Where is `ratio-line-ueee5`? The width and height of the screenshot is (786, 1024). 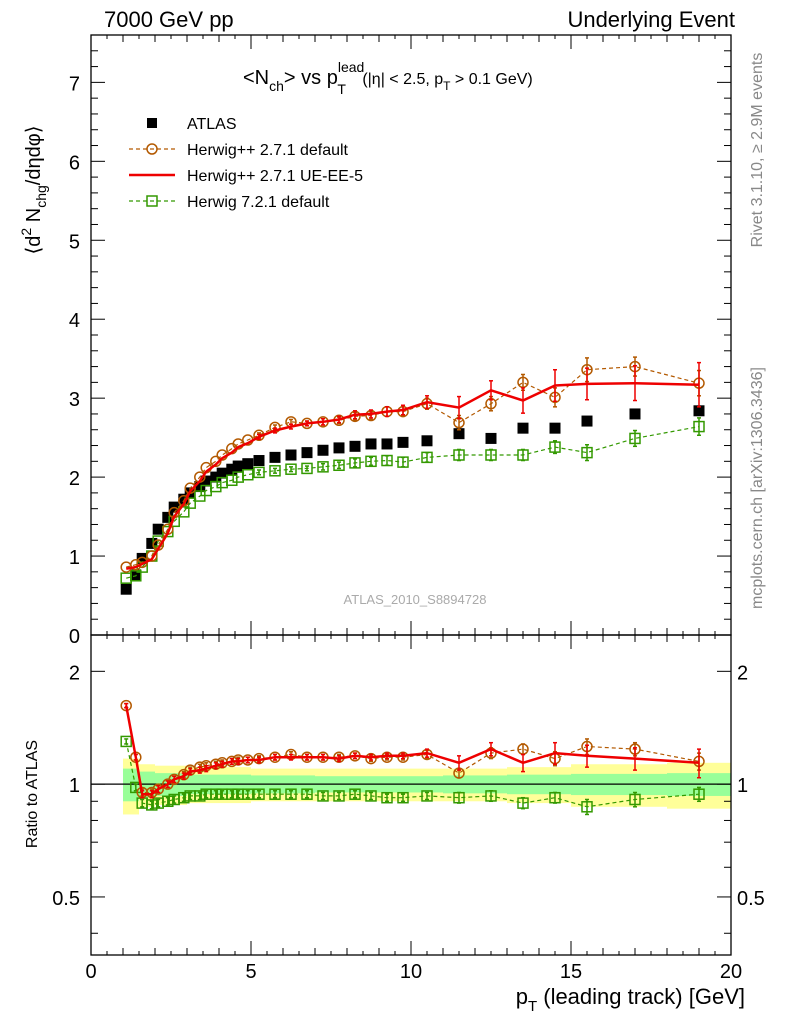
ratio-line-ueee5 is located at coordinates (412, 750).